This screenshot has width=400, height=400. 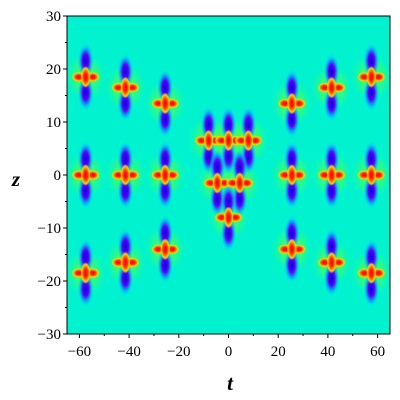 What do you see at coordinates (52, 176) in the screenshot?
I see `y-axis: −30 −20 −10 0 10 20 30` at bounding box center [52, 176].